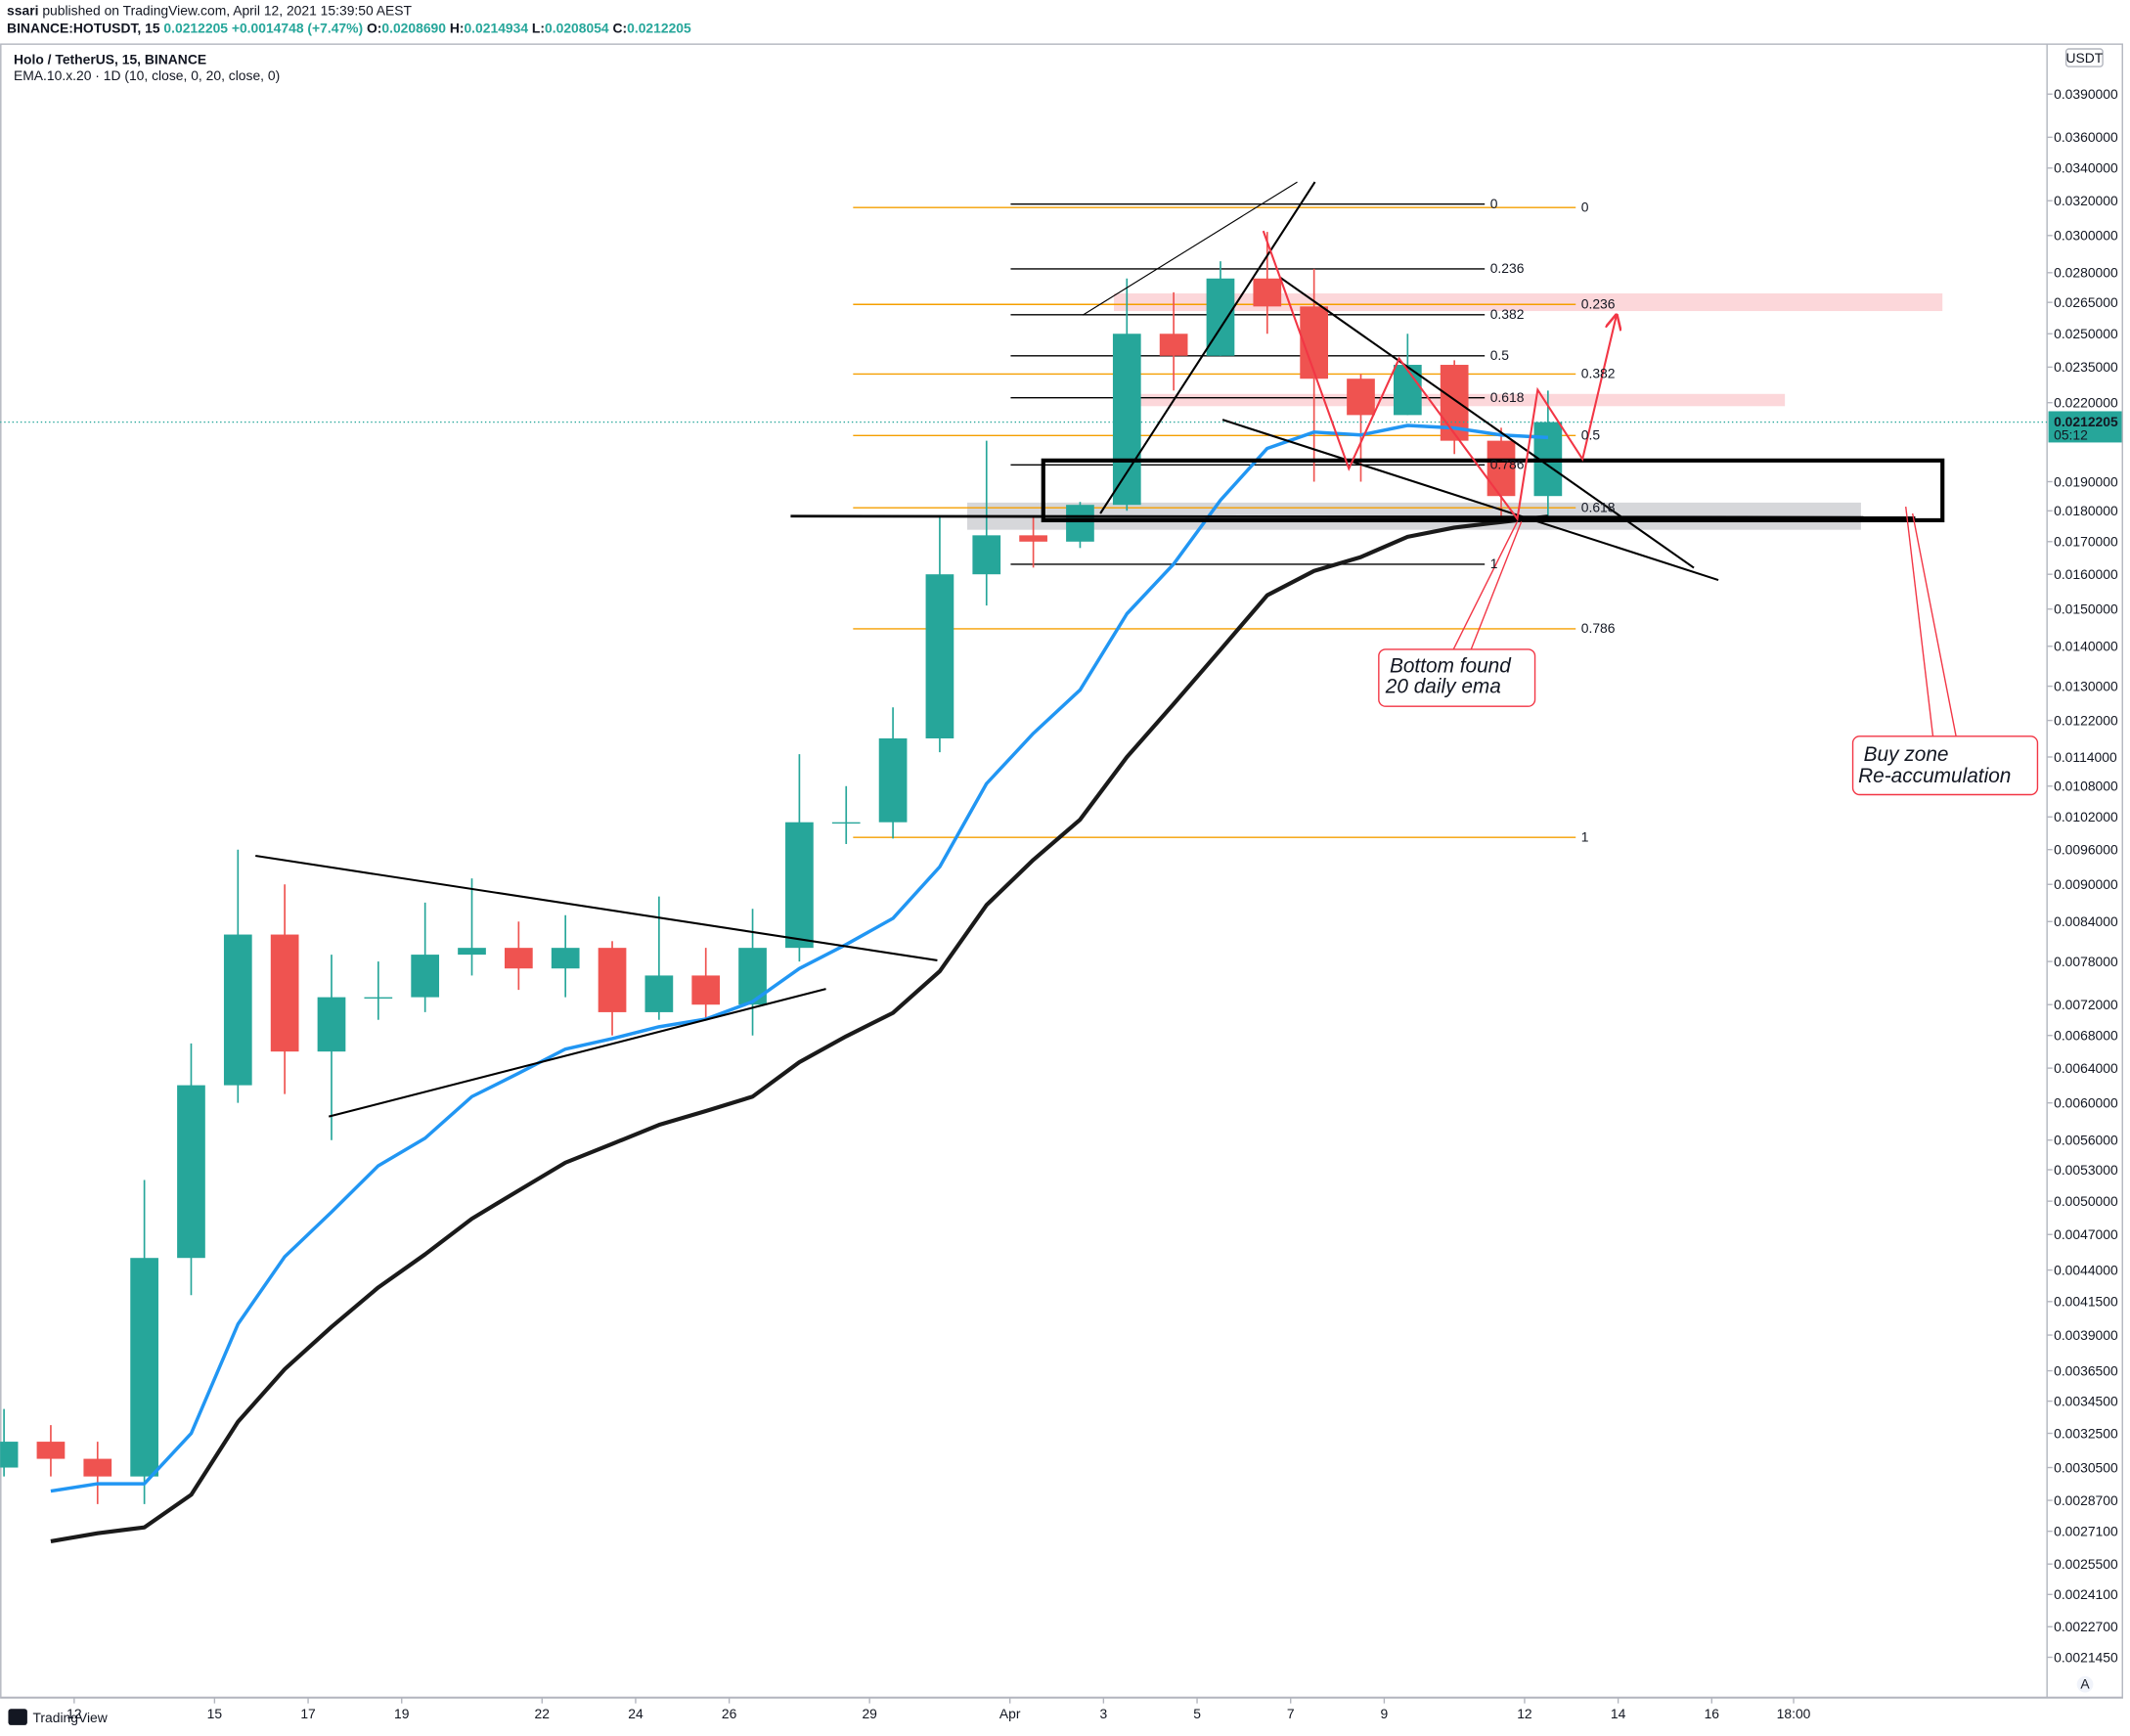 The image size is (2130, 1736). What do you see at coordinates (2086, 168) in the screenshot?
I see `y-tick-label: 0.0340000` at bounding box center [2086, 168].